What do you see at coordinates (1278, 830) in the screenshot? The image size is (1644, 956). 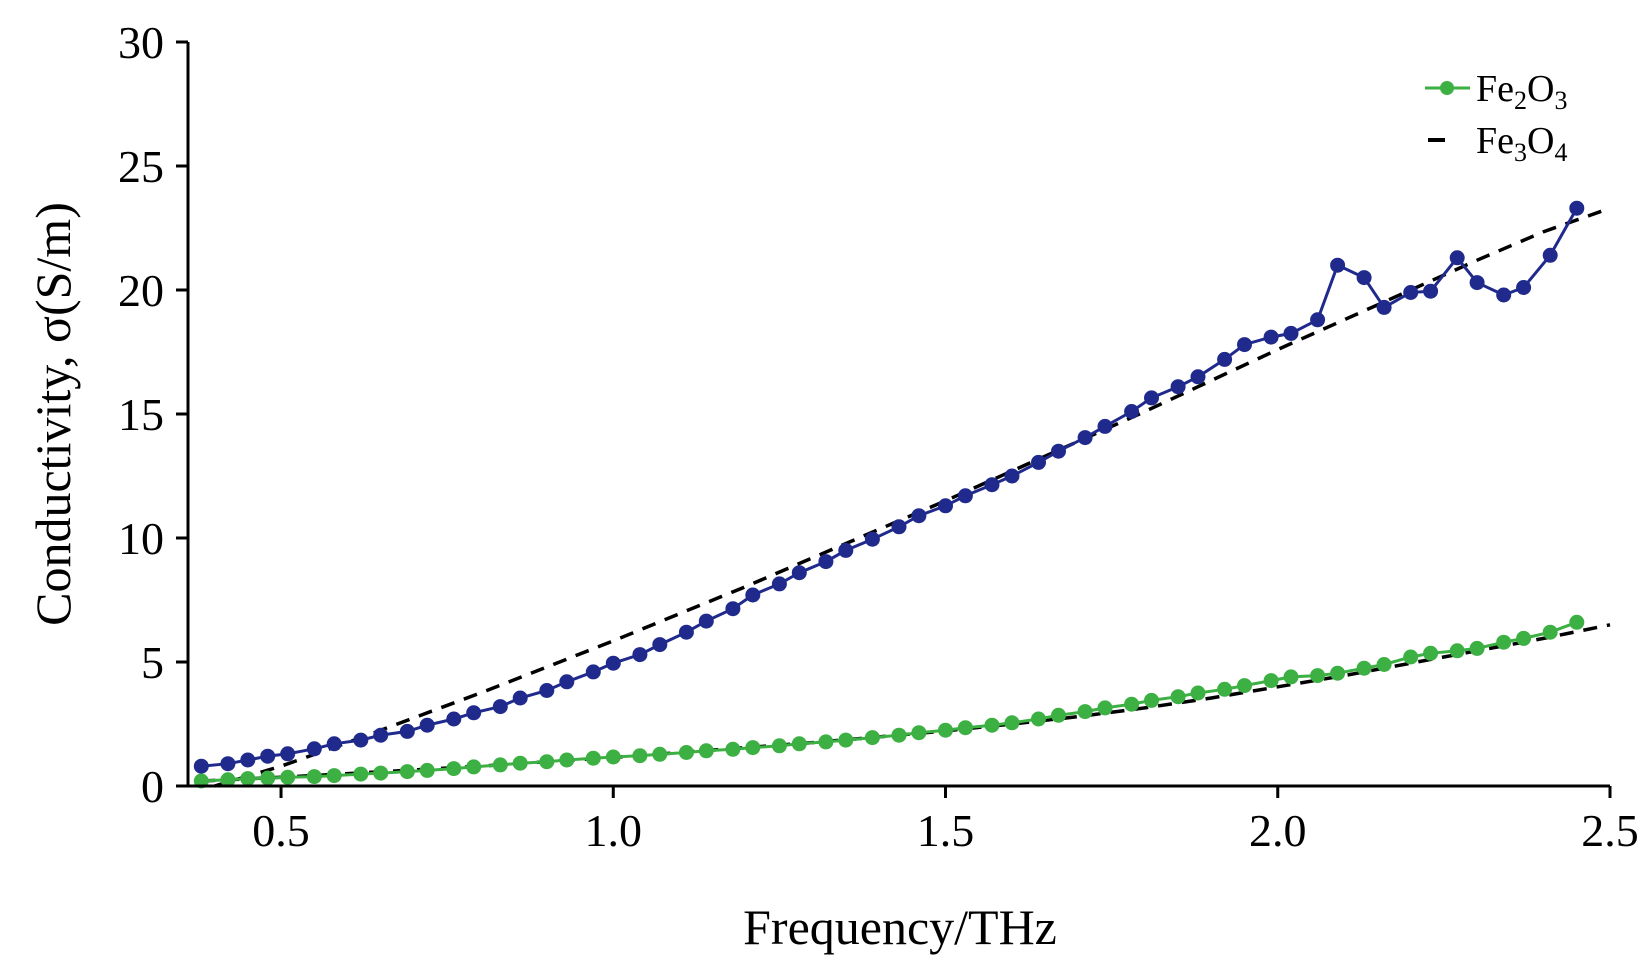 I see `x-tick-label: 2.0` at bounding box center [1278, 830].